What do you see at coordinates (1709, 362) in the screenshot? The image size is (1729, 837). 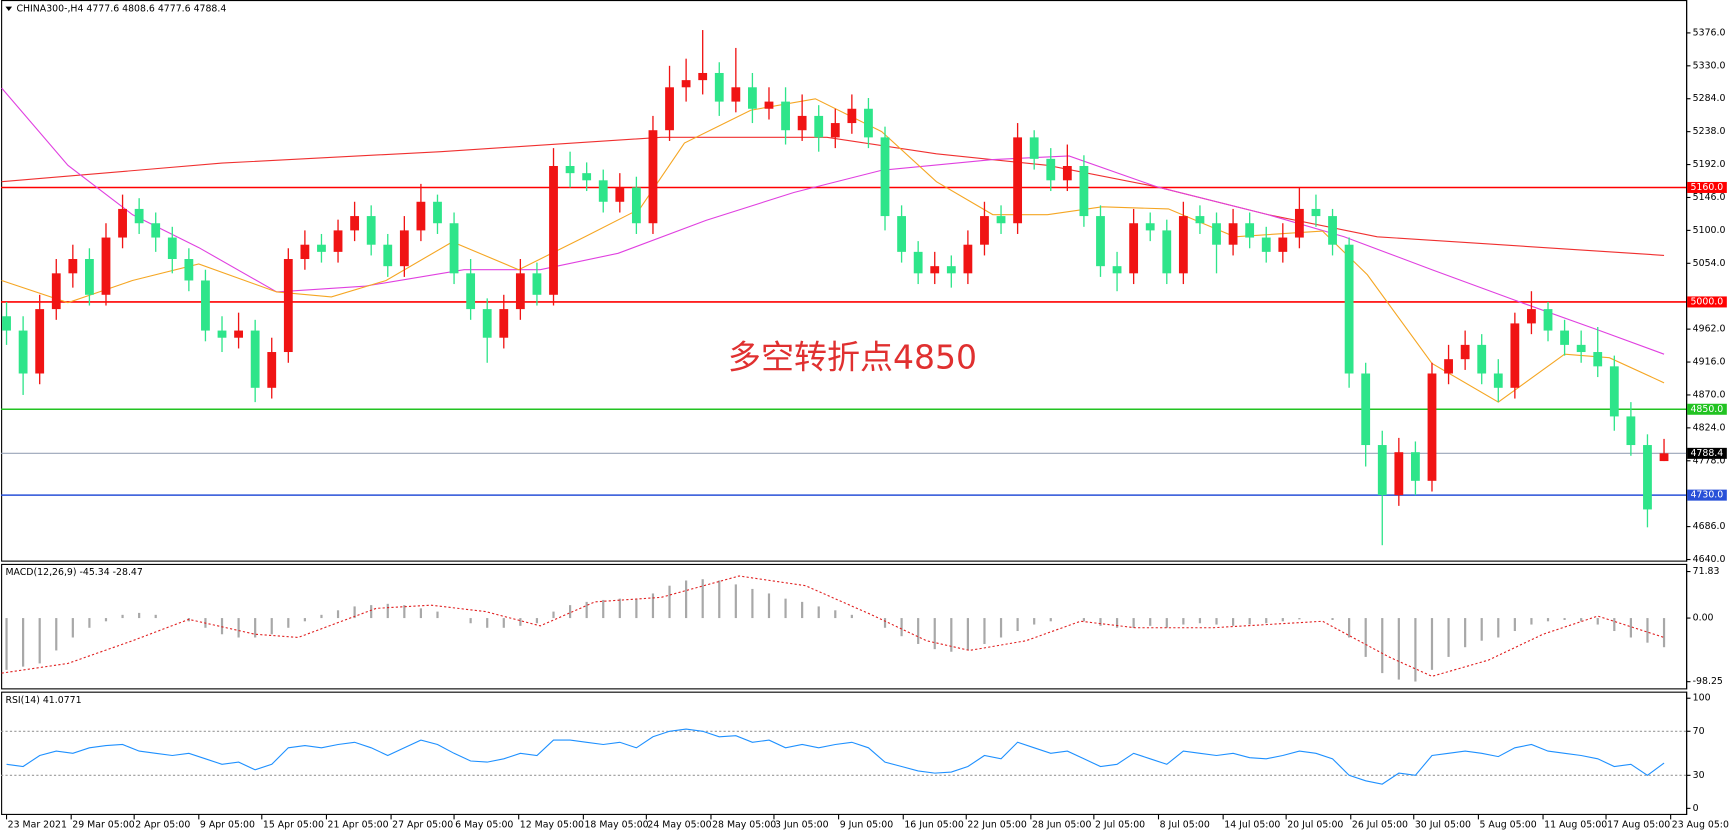 I see `y-tick-label: 4916.0` at bounding box center [1709, 362].